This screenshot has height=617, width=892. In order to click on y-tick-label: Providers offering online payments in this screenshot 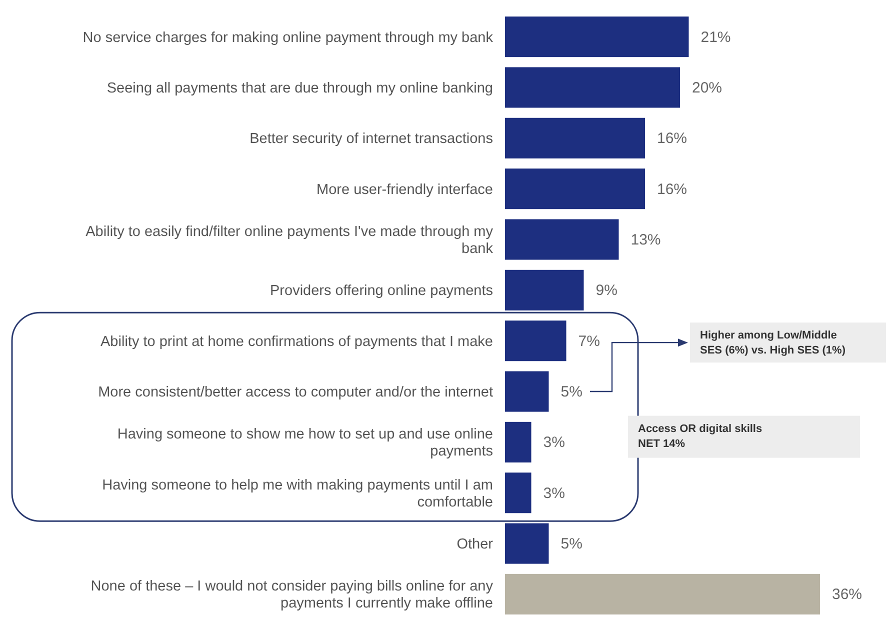, I will do `click(381, 291)`.